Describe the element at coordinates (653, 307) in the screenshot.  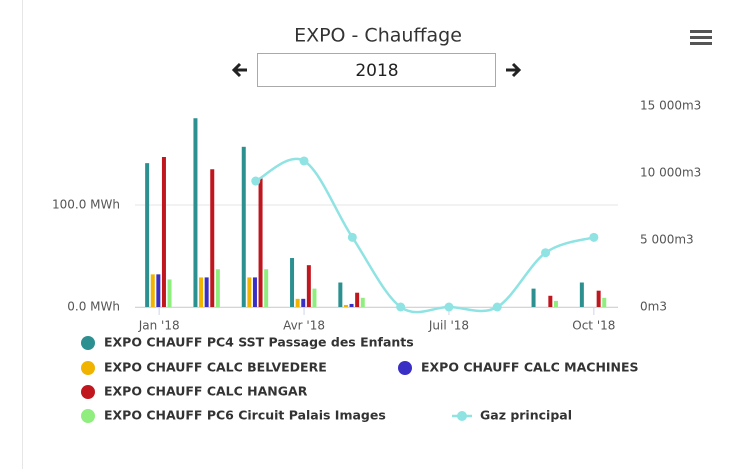
I see `y2-tick-label: 0m3` at that location.